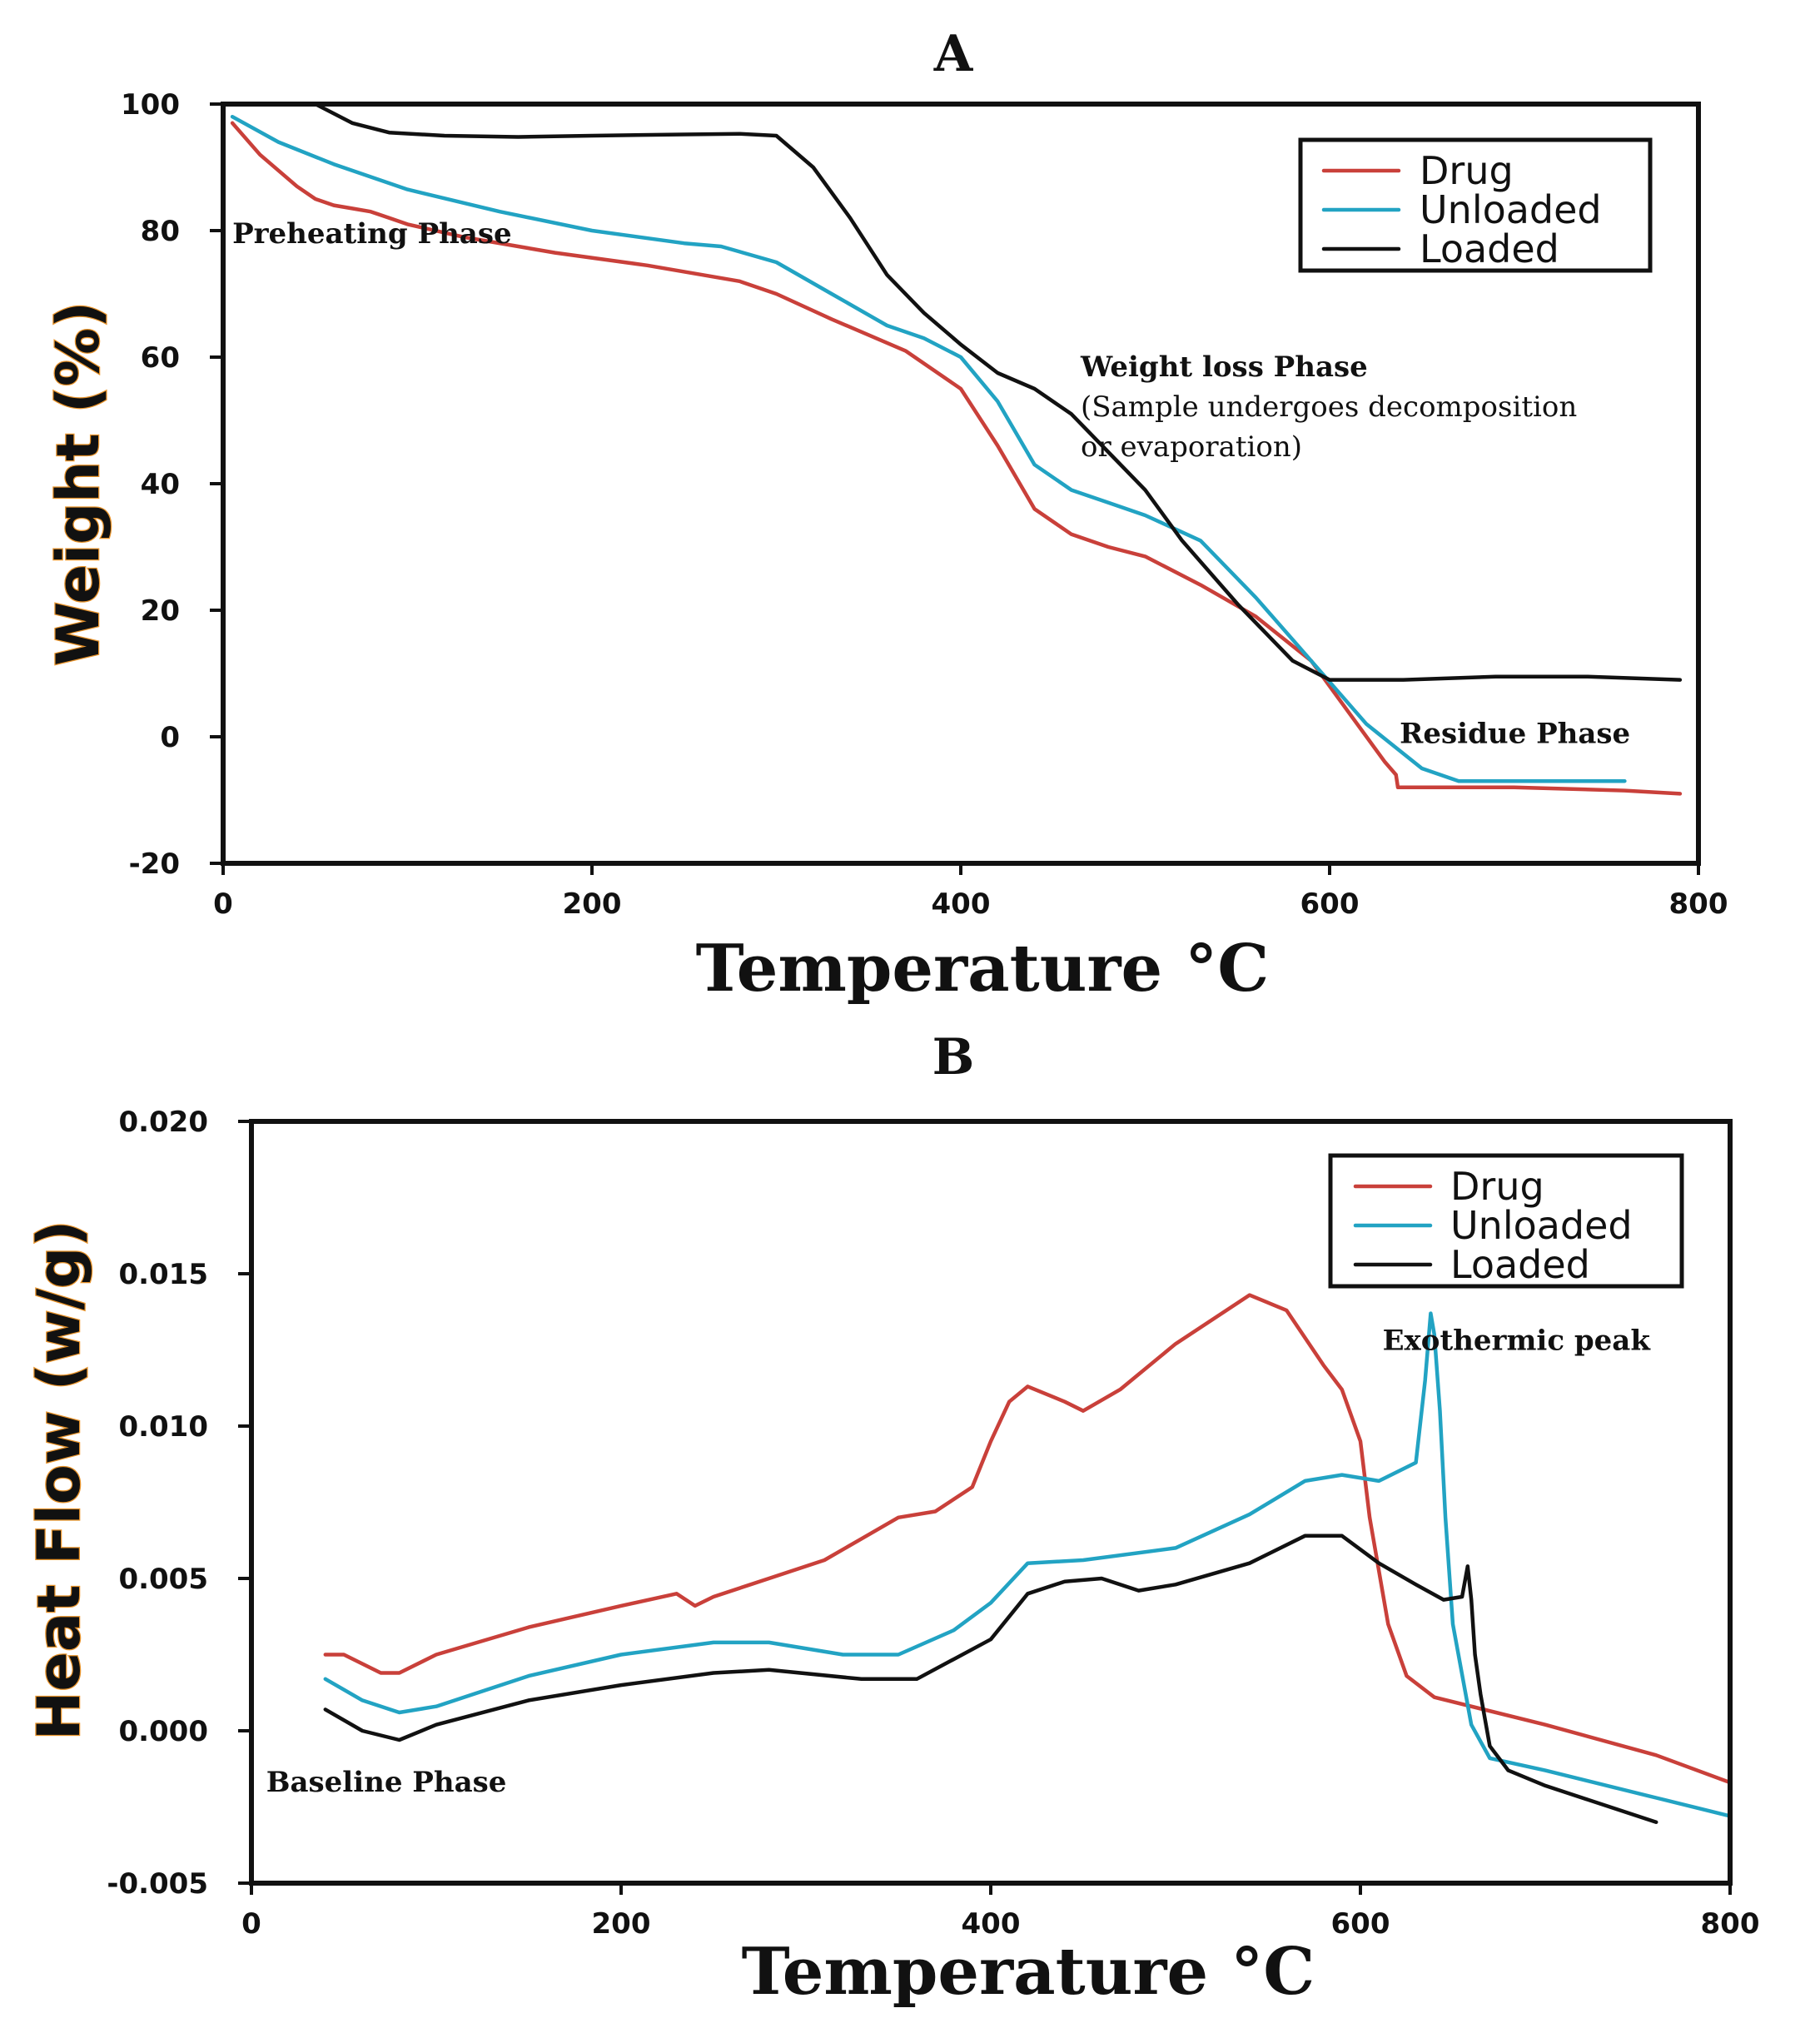 The width and height of the screenshot is (1820, 2028). Describe the element at coordinates (59, 1480) in the screenshot. I see `panel-b-y-axis-label: Heat Flow (w/g)` at that location.